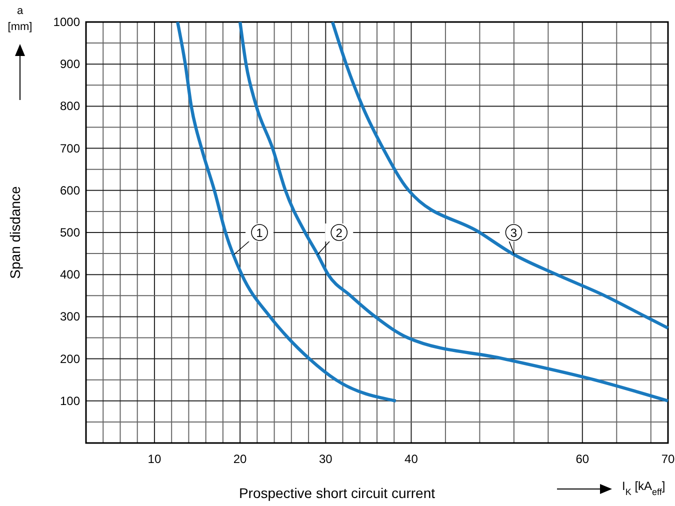 The height and width of the screenshot is (506, 675). Describe the element at coordinates (240, 459) in the screenshot. I see `x-tick-label: 20` at that location.